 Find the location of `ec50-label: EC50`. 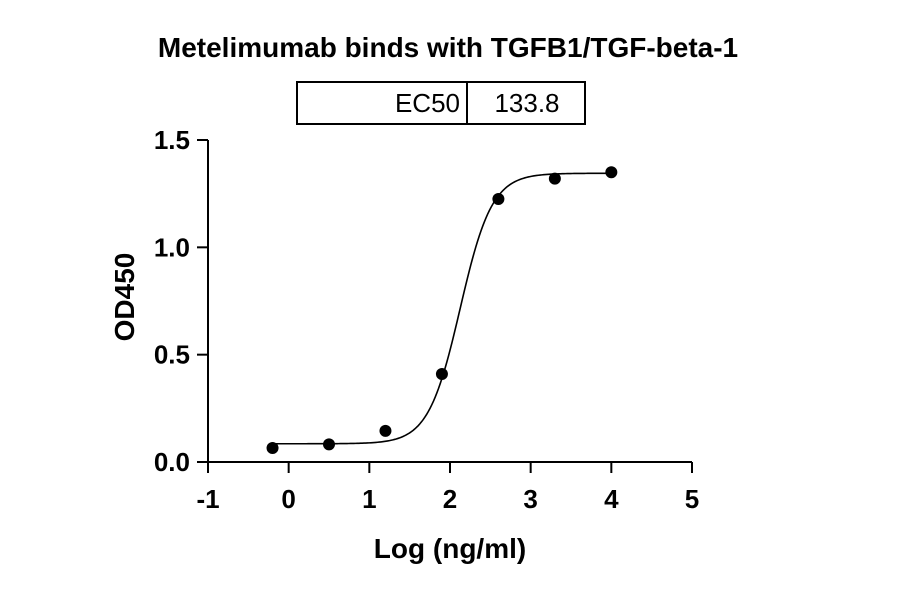

ec50-label: EC50 is located at coordinates (427, 103).